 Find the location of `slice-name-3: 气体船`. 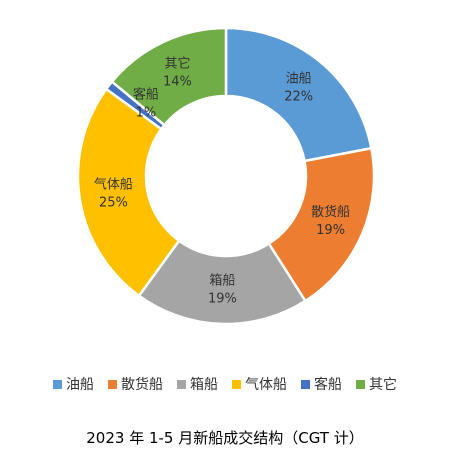

slice-name-3: 气体船 is located at coordinates (113, 184).